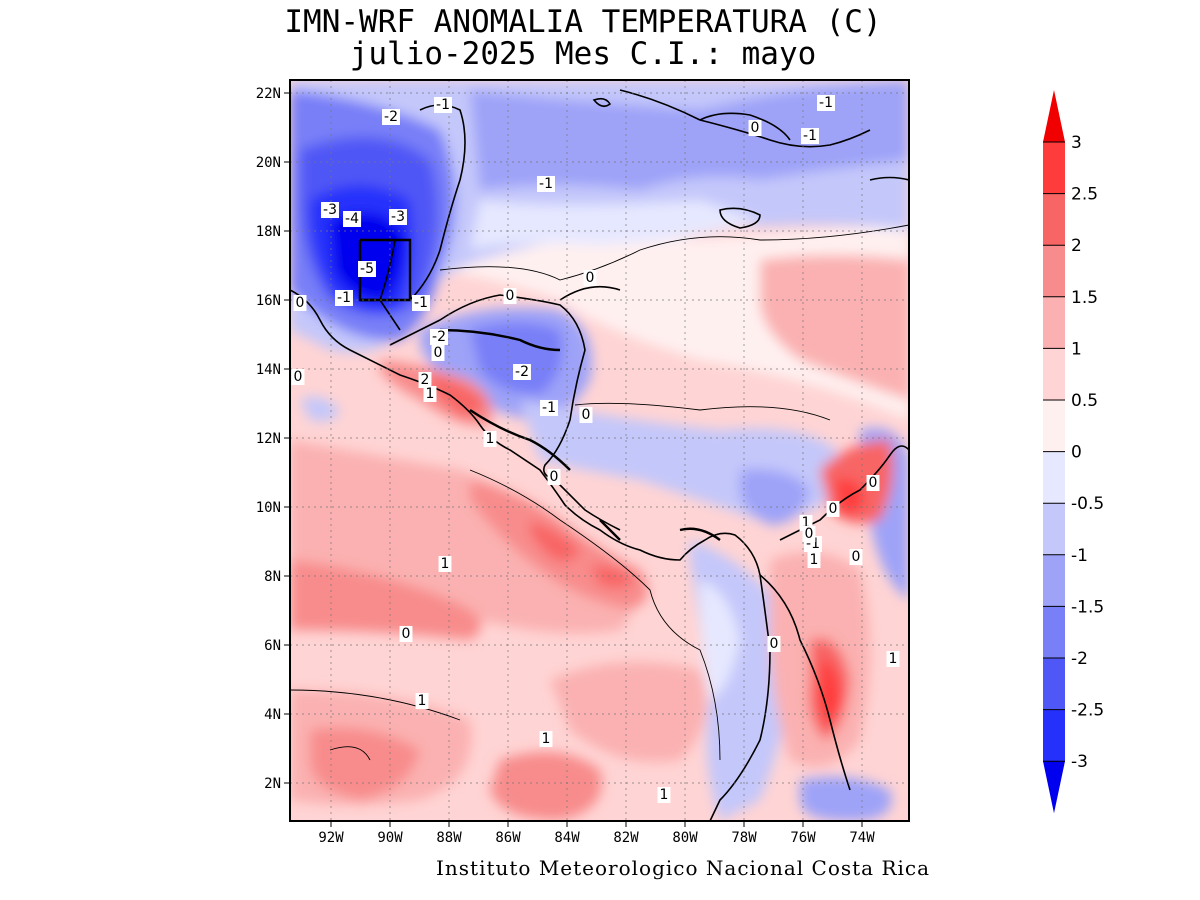  Describe the element at coordinates (508, 838) in the screenshot. I see `lon-tick-label: 86W` at that location.